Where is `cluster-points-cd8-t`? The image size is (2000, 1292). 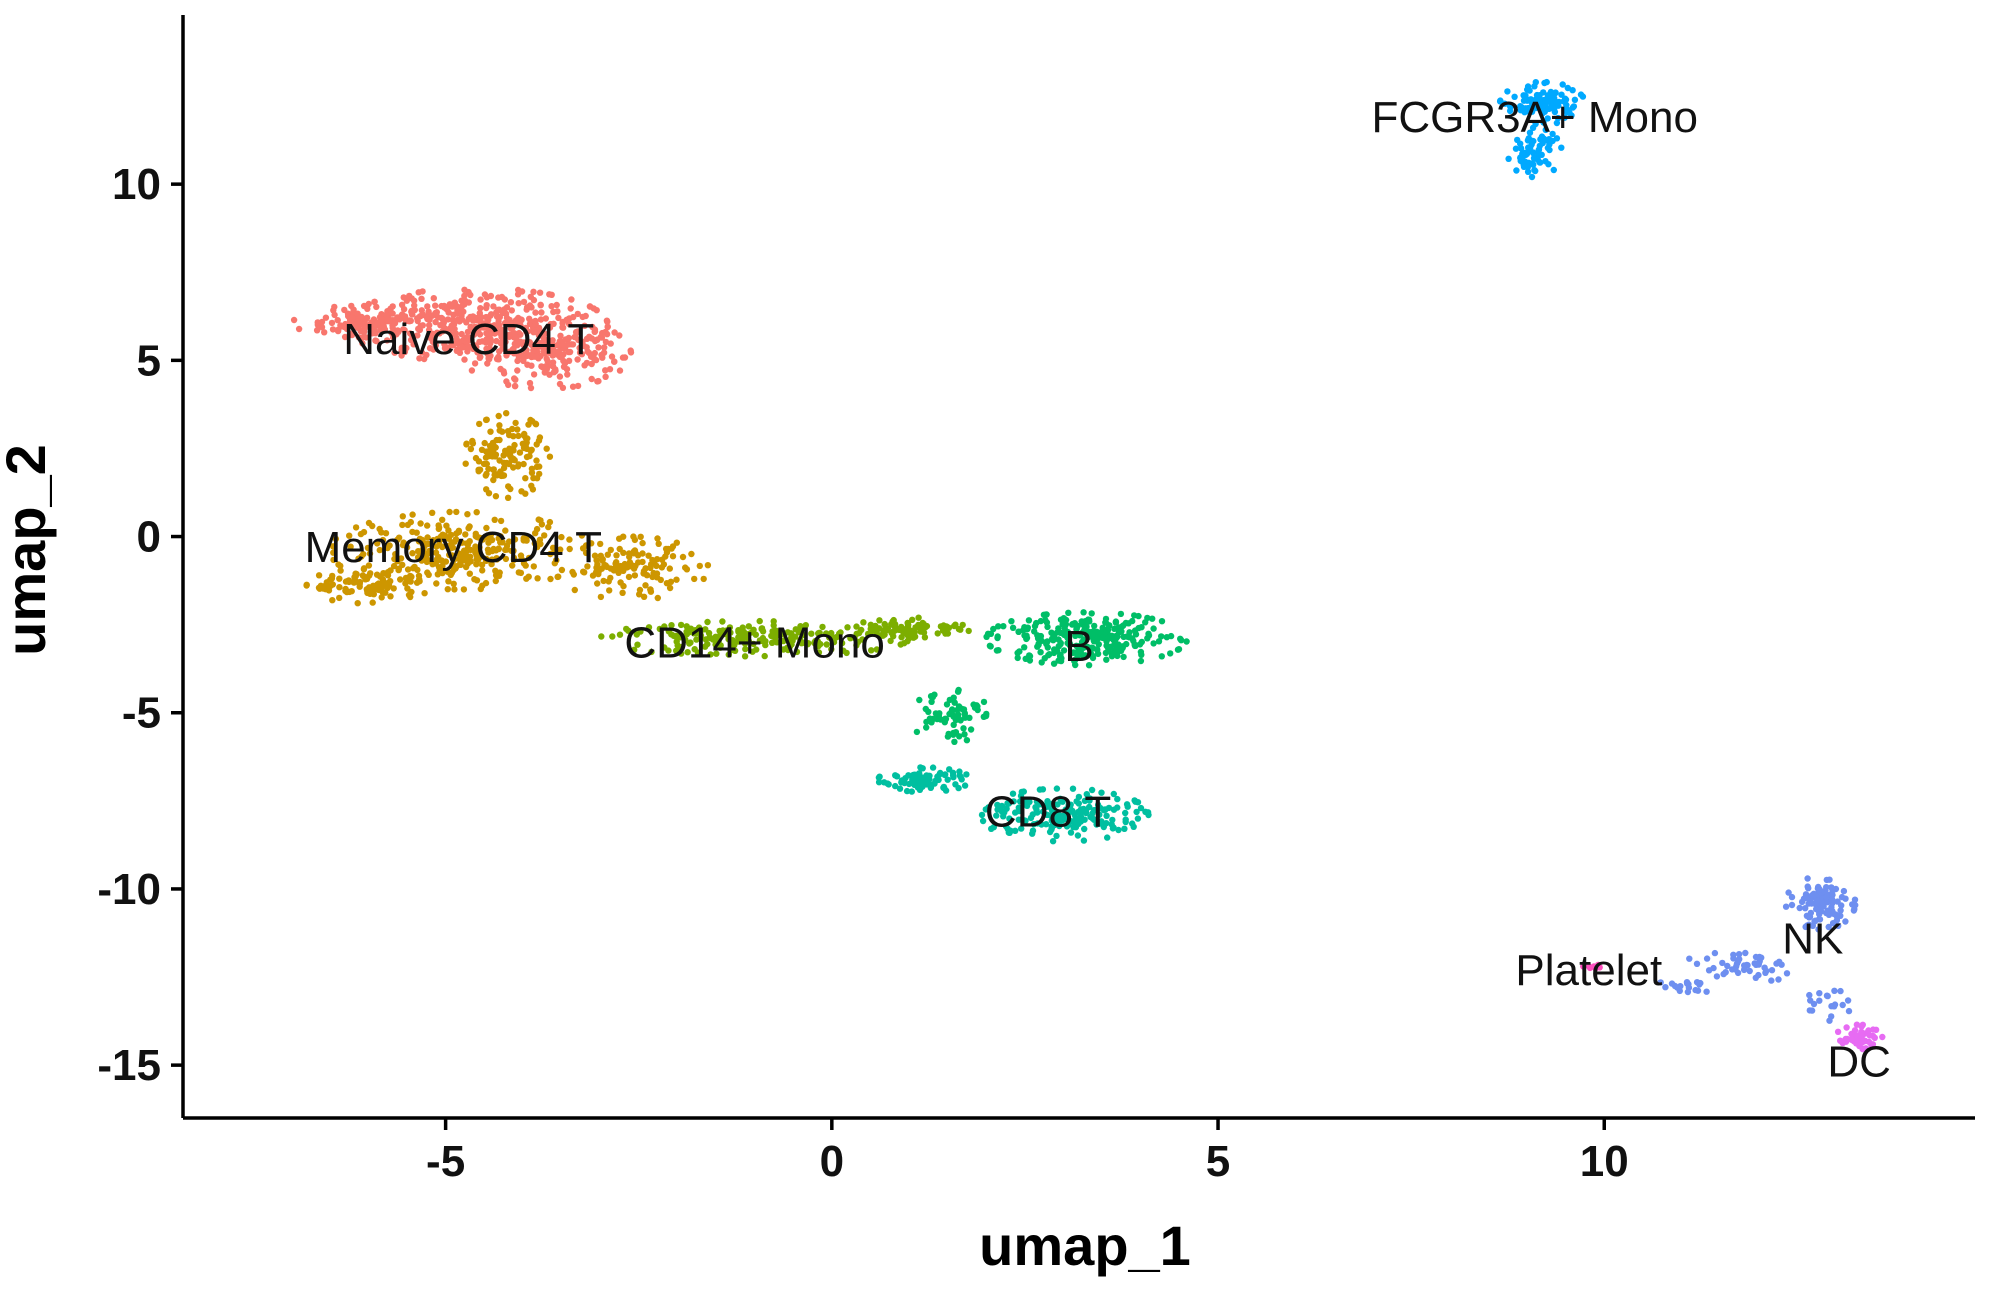 cluster-points-cd8-t is located at coordinates (1013, 804).